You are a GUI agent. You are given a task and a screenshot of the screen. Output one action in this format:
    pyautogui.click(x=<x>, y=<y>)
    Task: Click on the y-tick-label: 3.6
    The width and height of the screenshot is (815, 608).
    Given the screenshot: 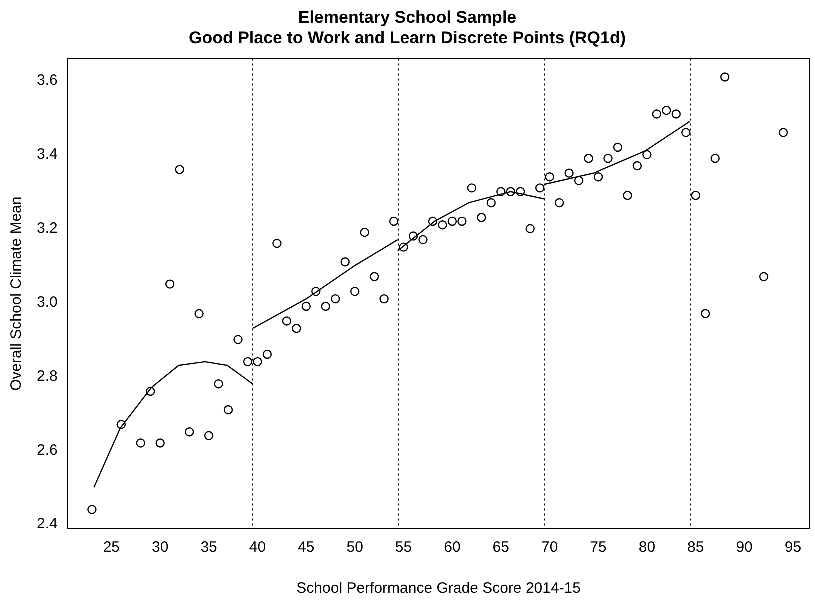 What is the action you would take?
    pyautogui.click(x=47, y=81)
    